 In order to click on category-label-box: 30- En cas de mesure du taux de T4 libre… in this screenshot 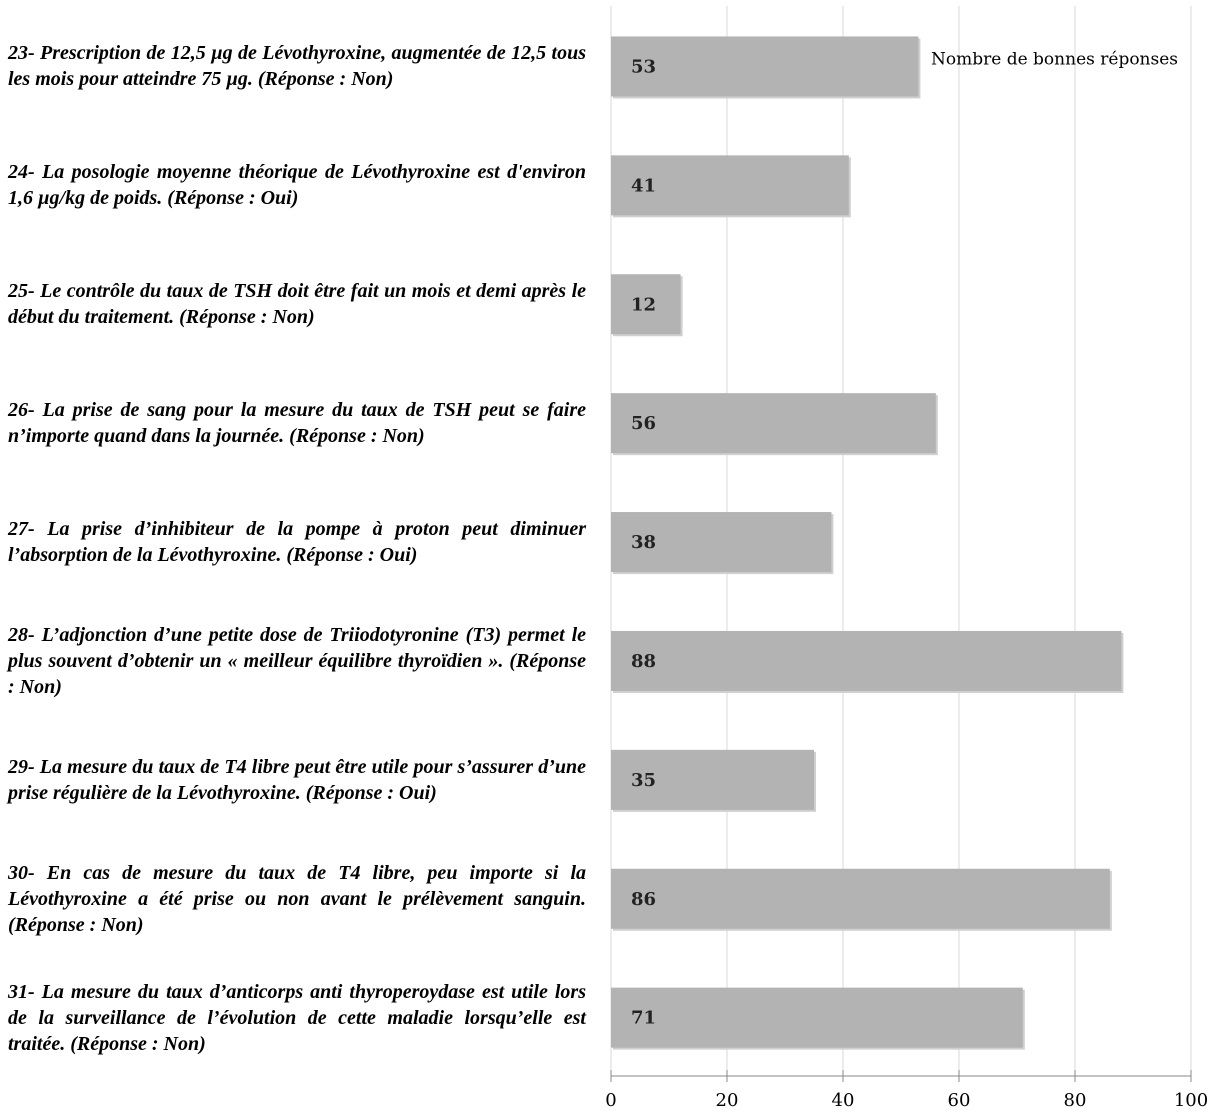, I will do `click(297, 899)`.